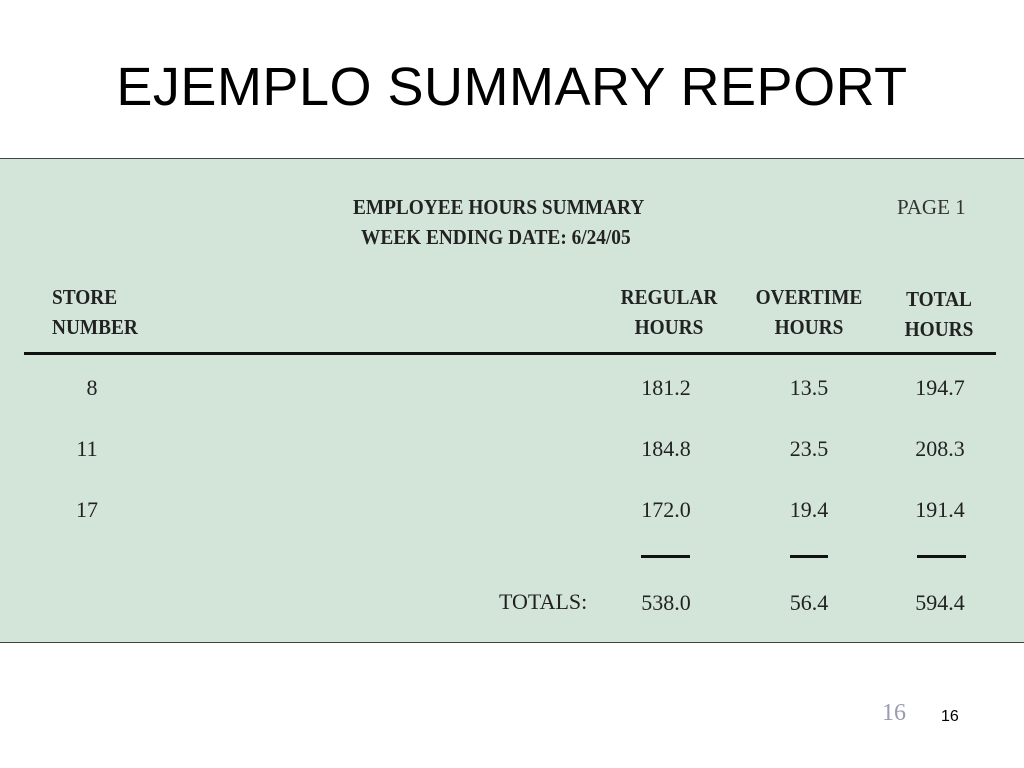 This screenshot has height=768, width=1024. What do you see at coordinates (950, 716) in the screenshot?
I see `slide-number: 16` at bounding box center [950, 716].